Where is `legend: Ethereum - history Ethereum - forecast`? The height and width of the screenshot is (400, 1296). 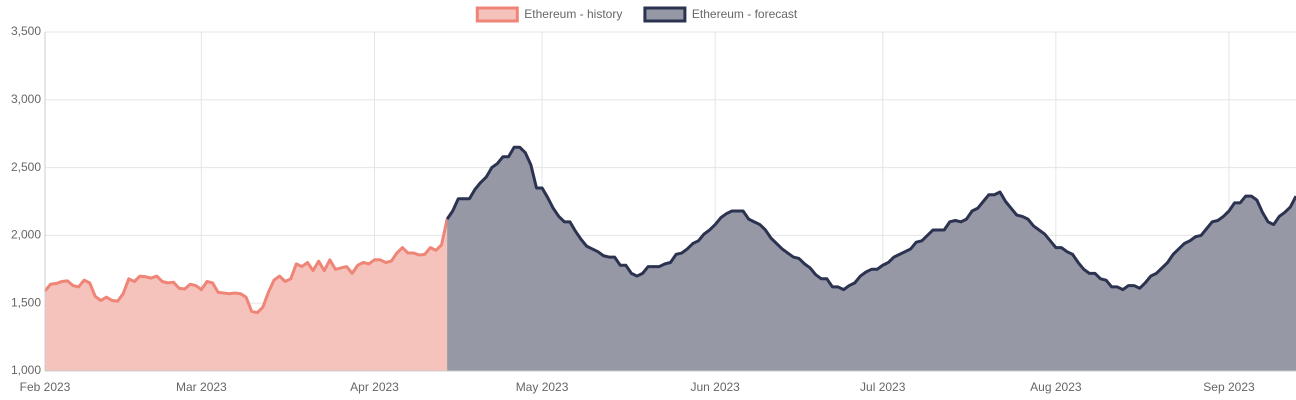
legend: Ethereum - history Ethereum - forecast is located at coordinates (636, 14).